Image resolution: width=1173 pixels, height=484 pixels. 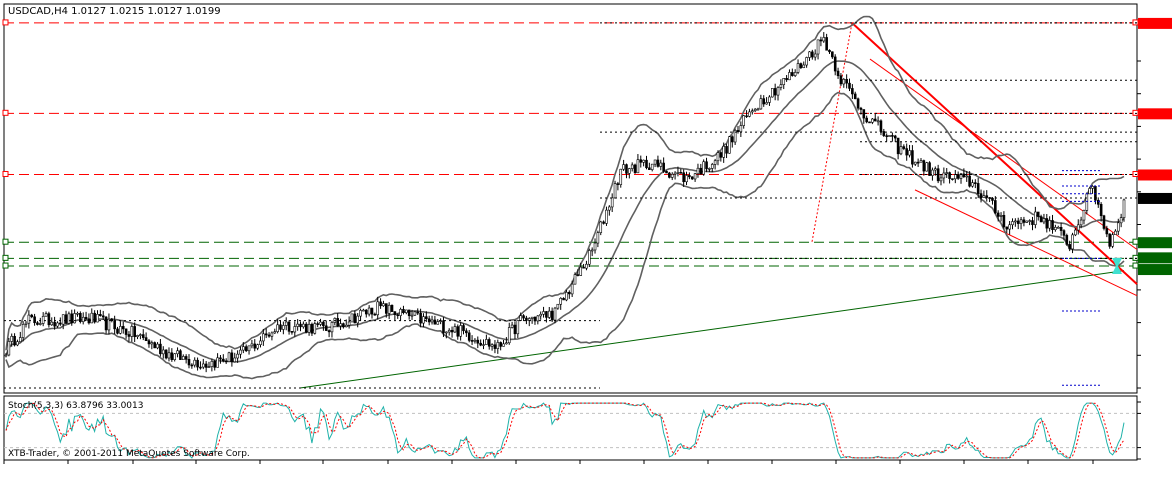 I want to click on stoch-signal-line, so click(x=565, y=430).